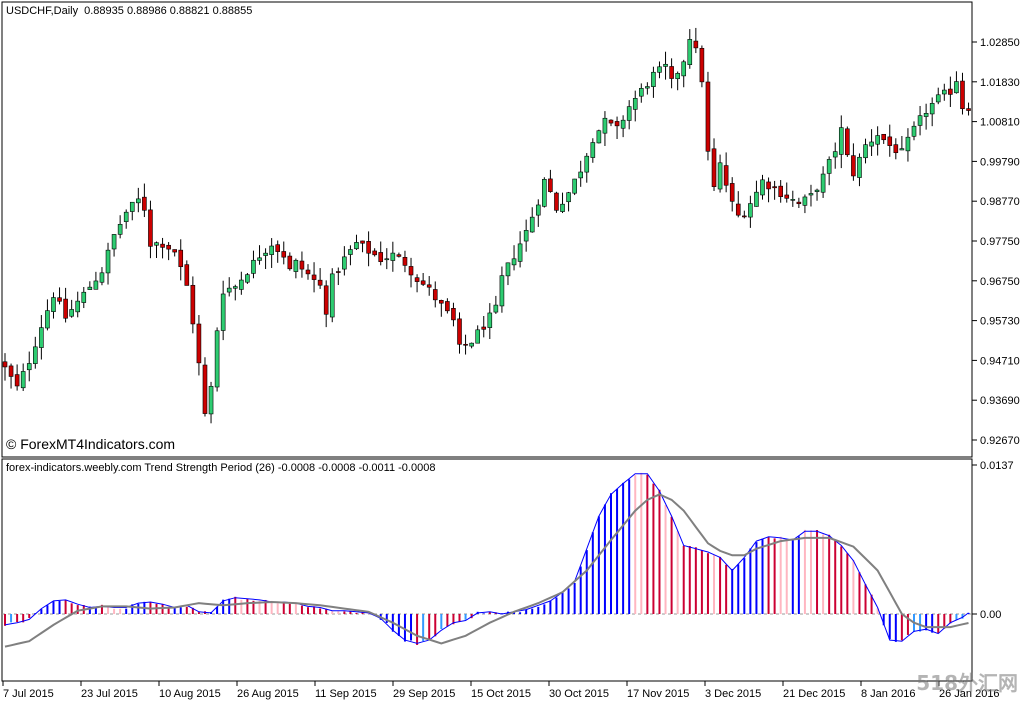  What do you see at coordinates (1000, 123) in the screenshot?
I see `price-tick-label: 1.00810` at bounding box center [1000, 123].